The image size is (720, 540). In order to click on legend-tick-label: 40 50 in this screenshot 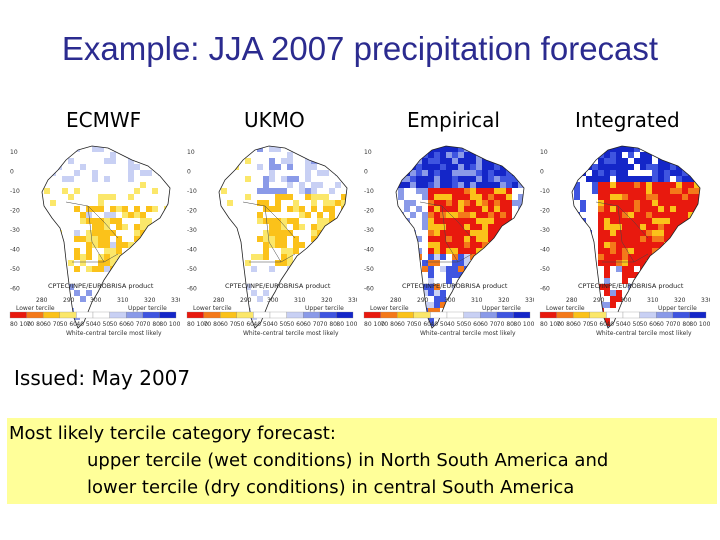, I will do `click(438, 324)`.